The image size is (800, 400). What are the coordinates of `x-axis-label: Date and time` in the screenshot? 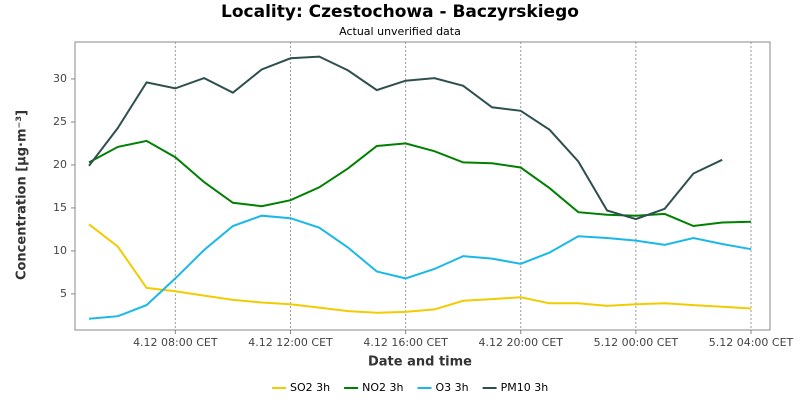 It's located at (420, 362).